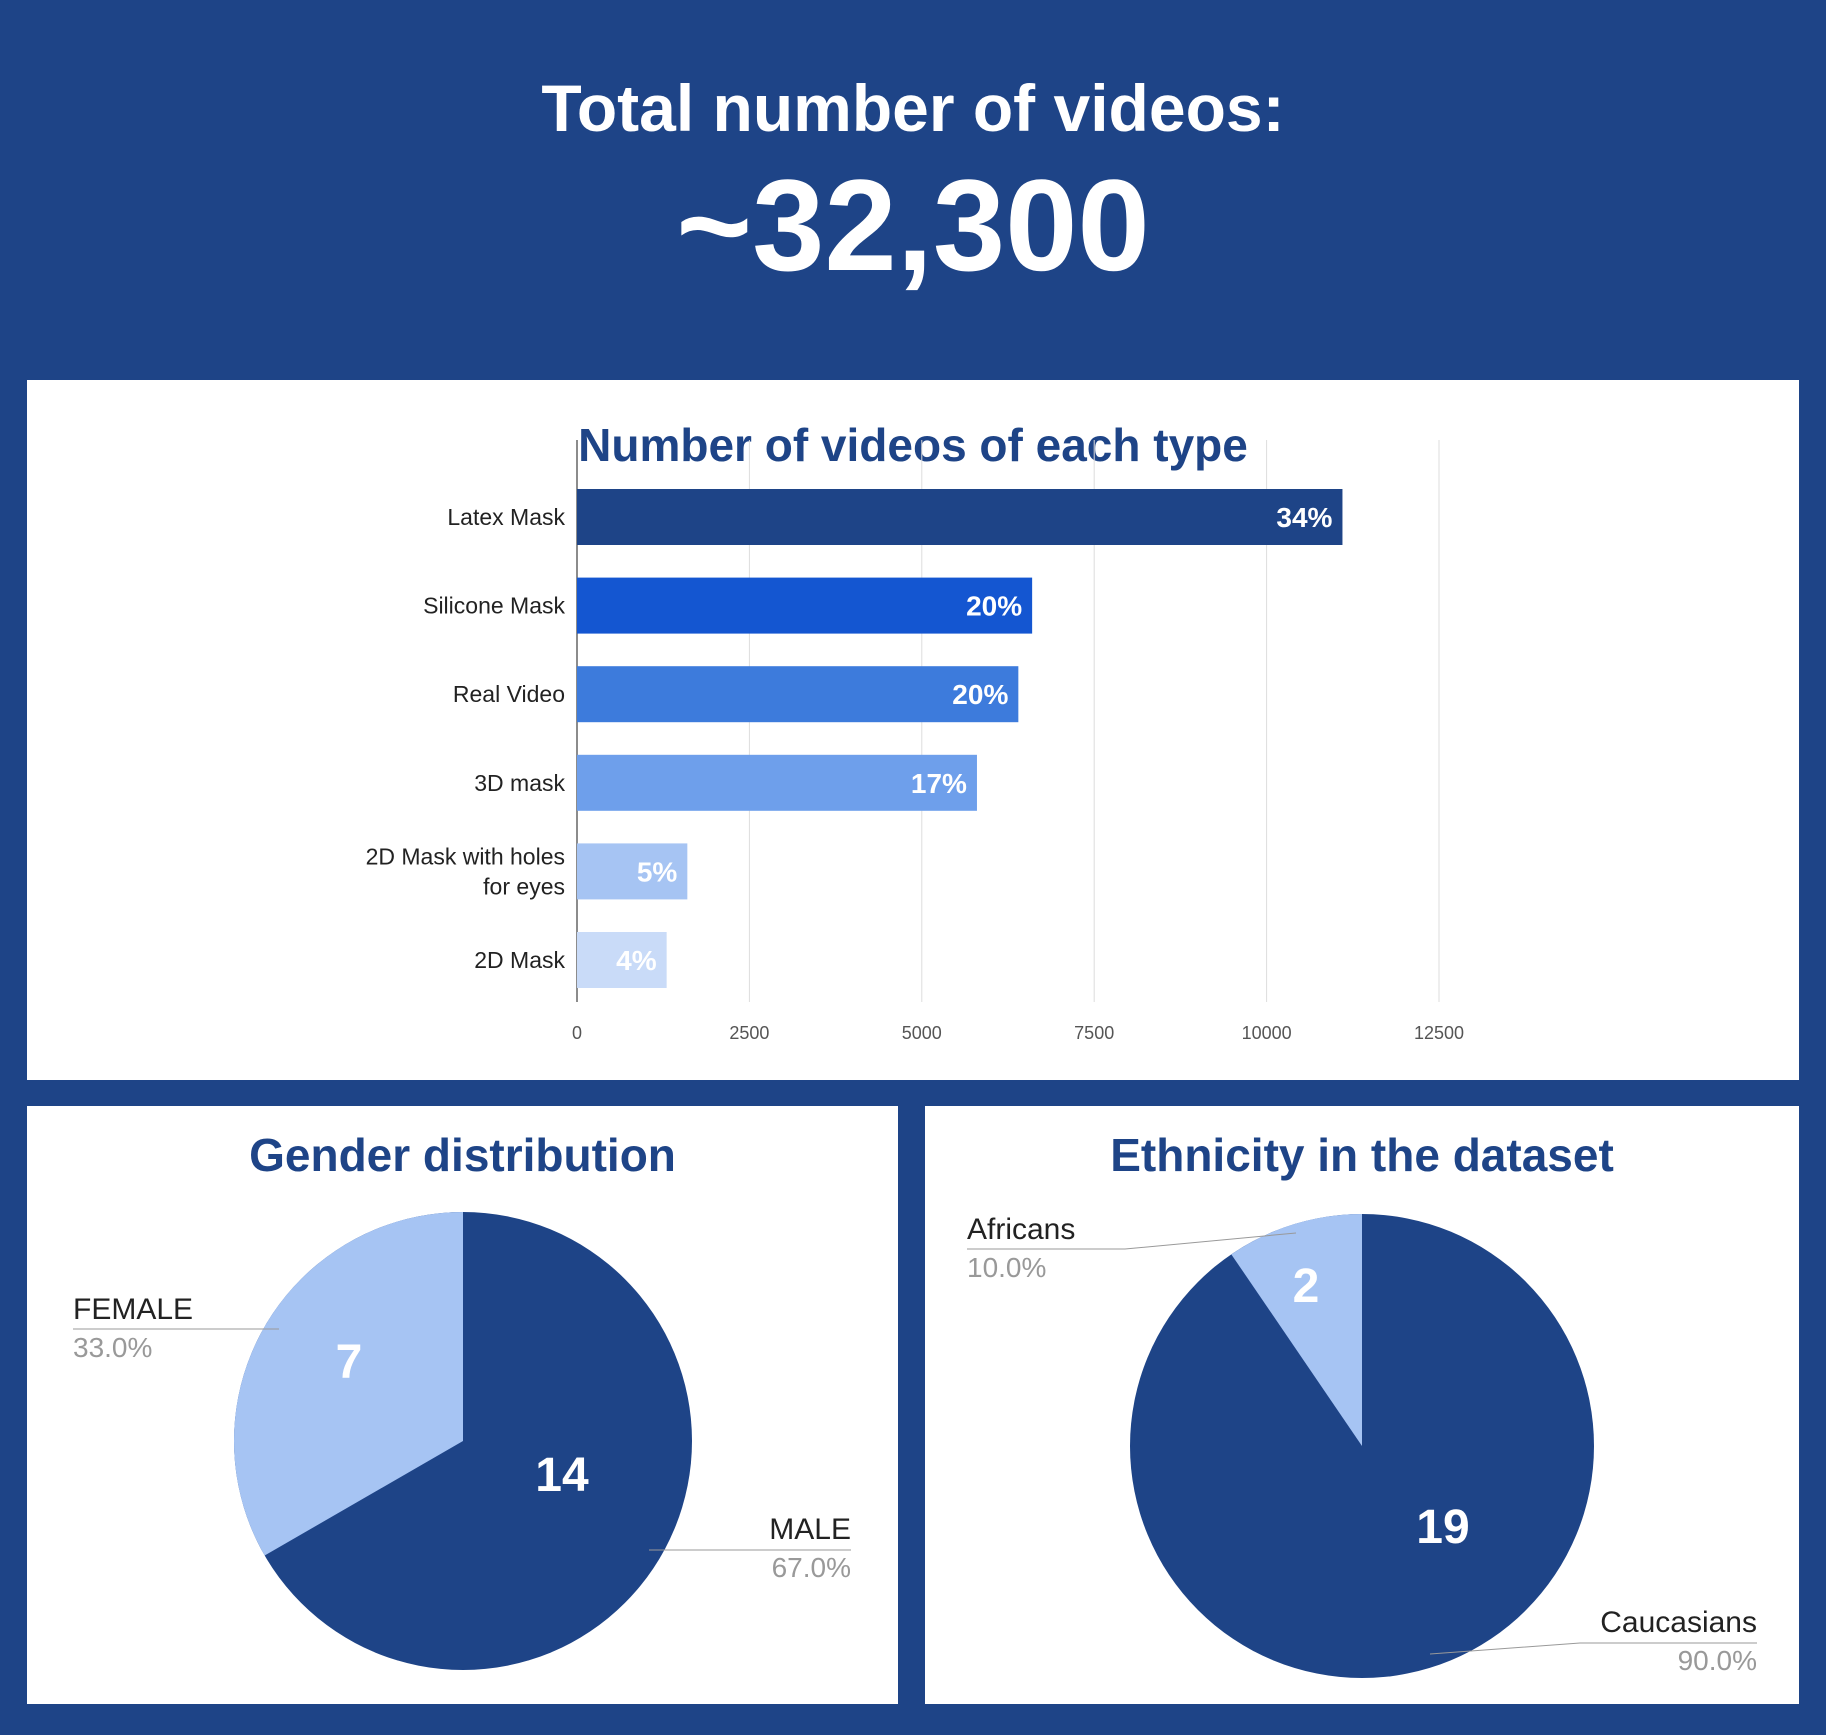 The height and width of the screenshot is (1735, 1826). What do you see at coordinates (1362, 1155) in the screenshot?
I see `ethnicity-chart-title: Ethnicity in the dataset` at bounding box center [1362, 1155].